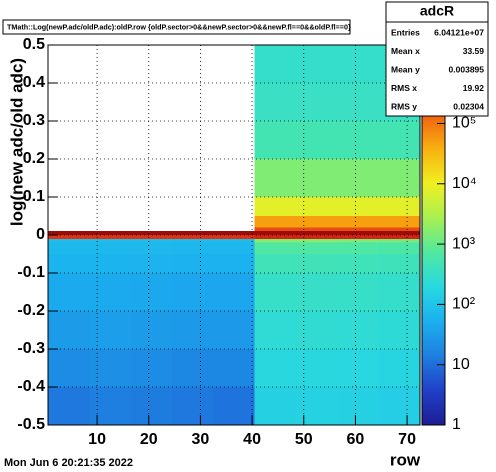 The width and height of the screenshot is (496, 472). I want to click on y-tick-label: -0.4, so click(31, 386).